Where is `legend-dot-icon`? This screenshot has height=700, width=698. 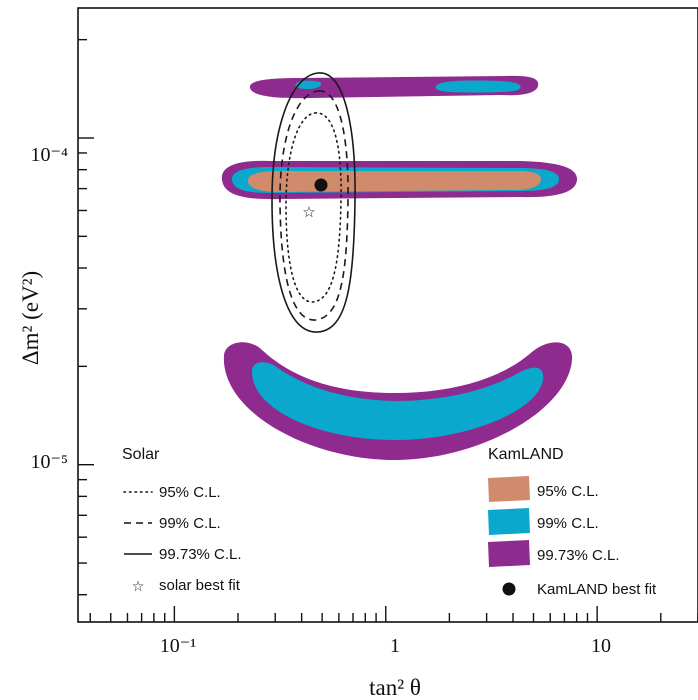 legend-dot-icon is located at coordinates (509, 589).